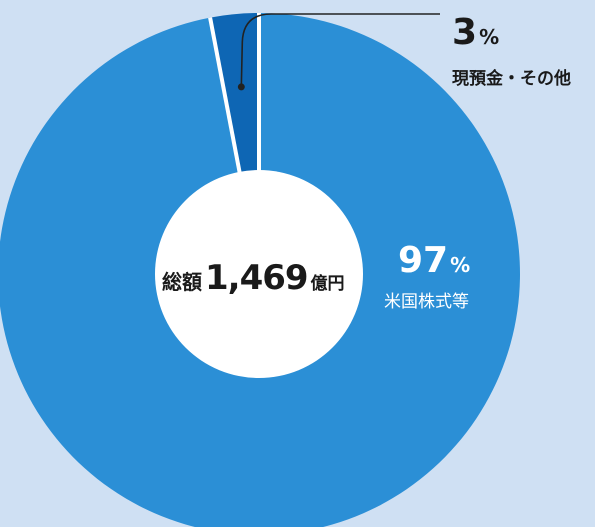 The width and height of the screenshot is (595, 527). Describe the element at coordinates (460, 265) in the screenshot. I see `slice-unit-stocks: %` at that location.